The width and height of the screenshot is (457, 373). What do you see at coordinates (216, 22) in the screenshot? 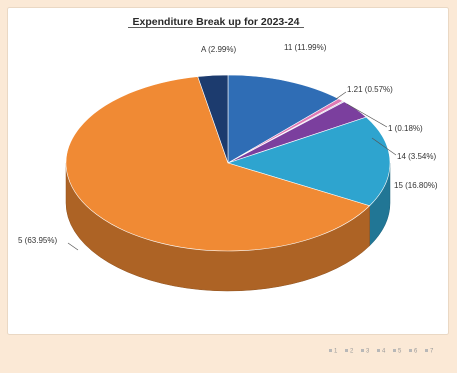
I see `chart-title: Expenditure Break up for 2023-24` at bounding box center [216, 22].